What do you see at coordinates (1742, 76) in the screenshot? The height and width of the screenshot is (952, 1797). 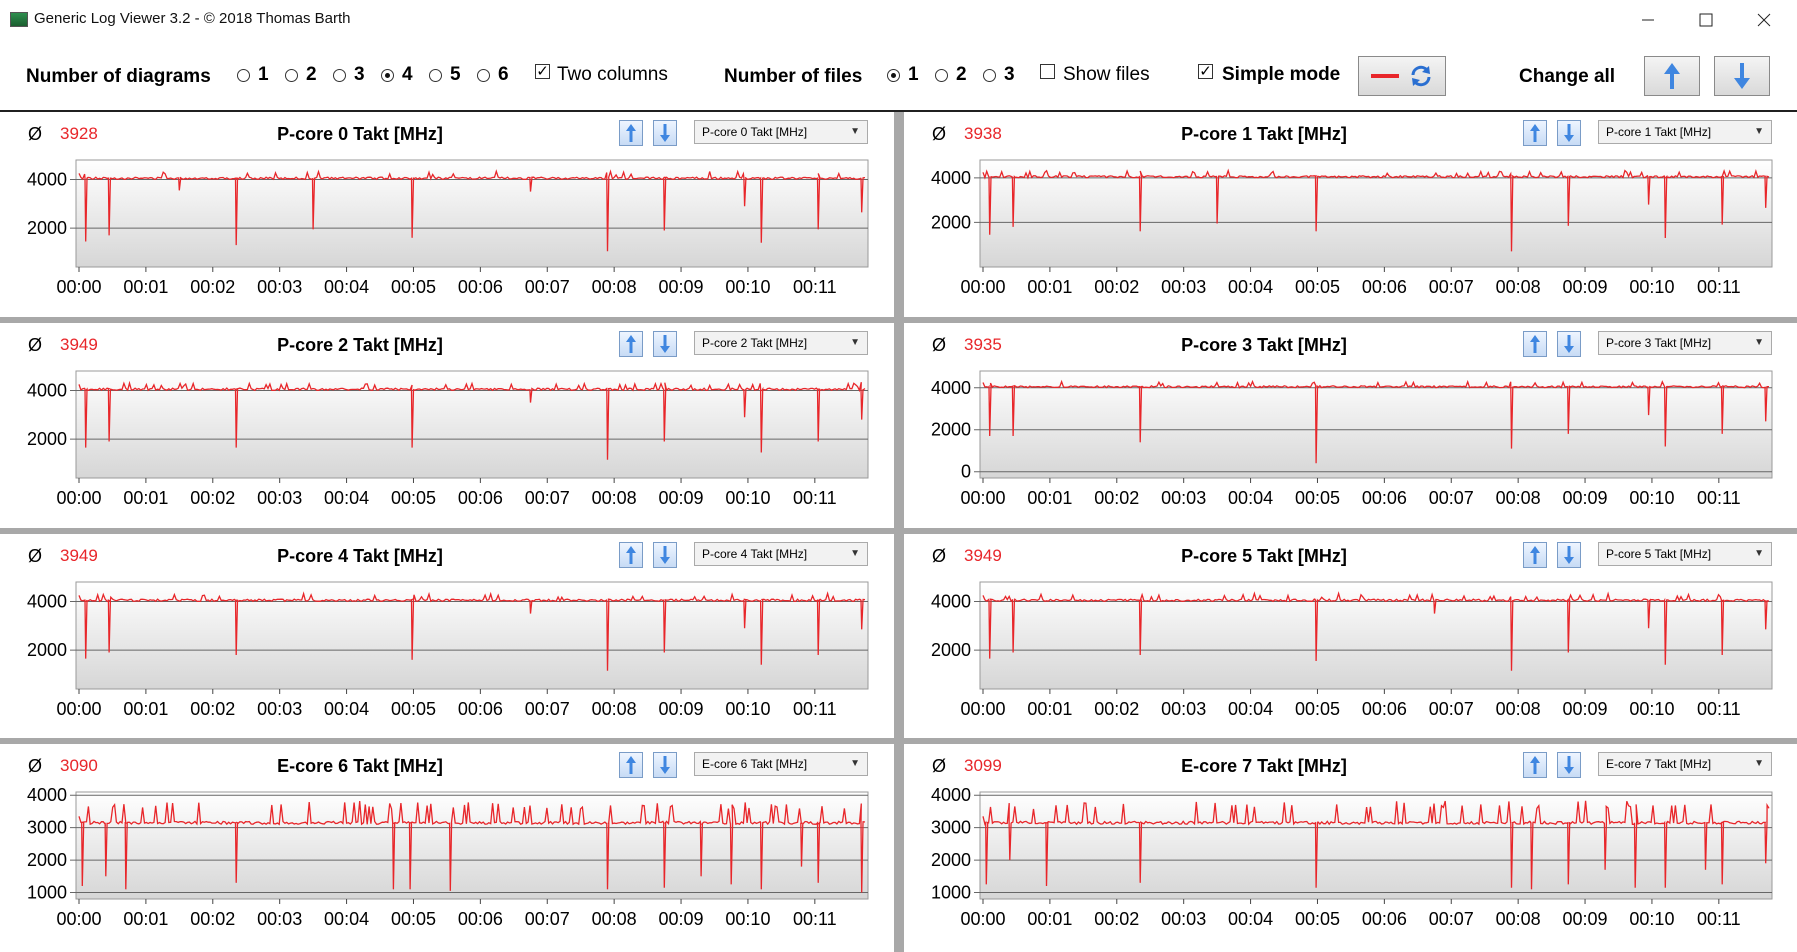 I see `move-all-down-button` at bounding box center [1742, 76].